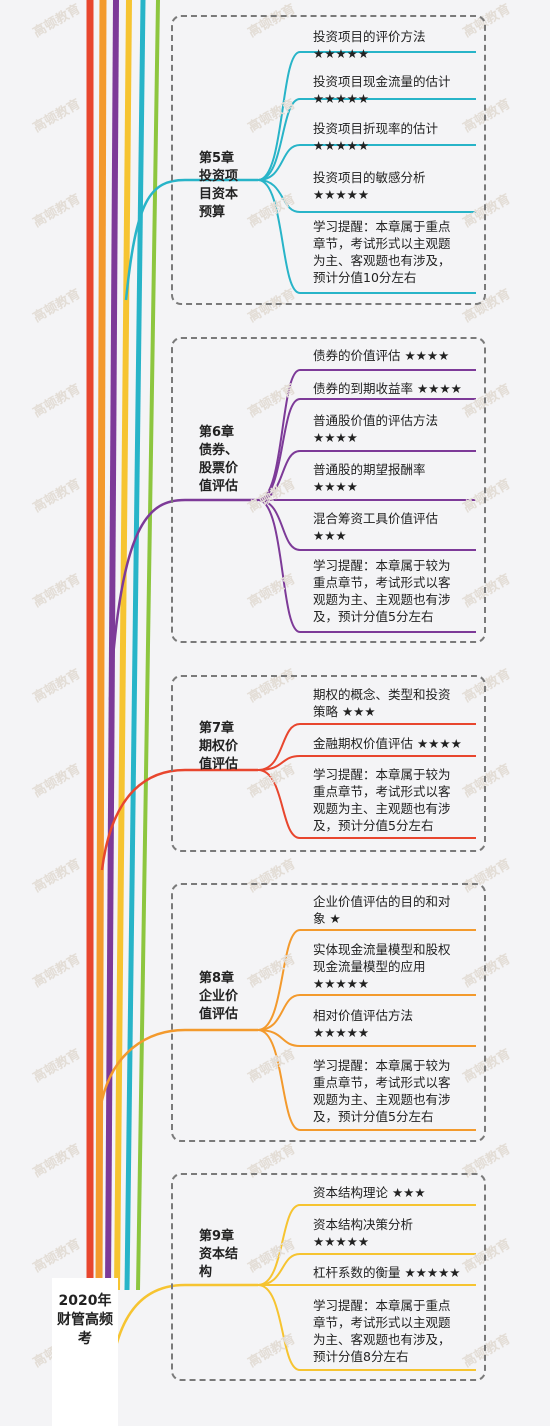 The width and height of the screenshot is (550, 1426). What do you see at coordinates (369, 478) in the screenshot?
I see `topic-item: 普通股的期望报酬率 ★★★★` at bounding box center [369, 478].